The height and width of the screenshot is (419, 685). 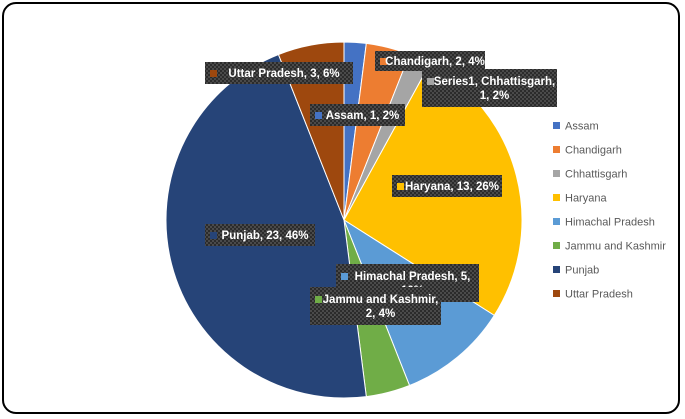 I want to click on data-label-haryana-box, so click(x=447, y=186).